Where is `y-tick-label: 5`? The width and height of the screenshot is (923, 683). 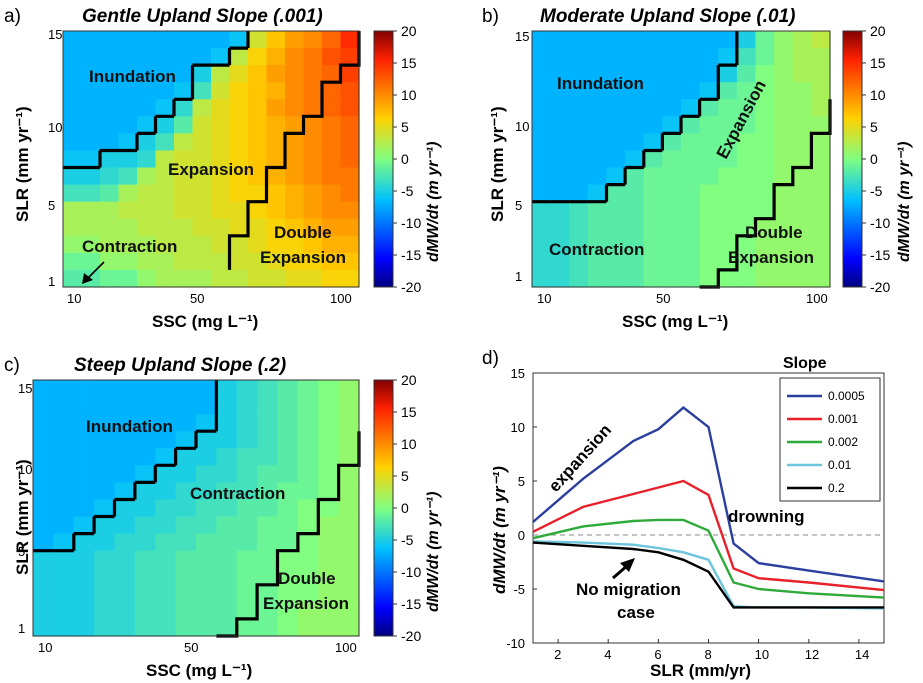 y-tick-label: 5 is located at coordinates (518, 205).